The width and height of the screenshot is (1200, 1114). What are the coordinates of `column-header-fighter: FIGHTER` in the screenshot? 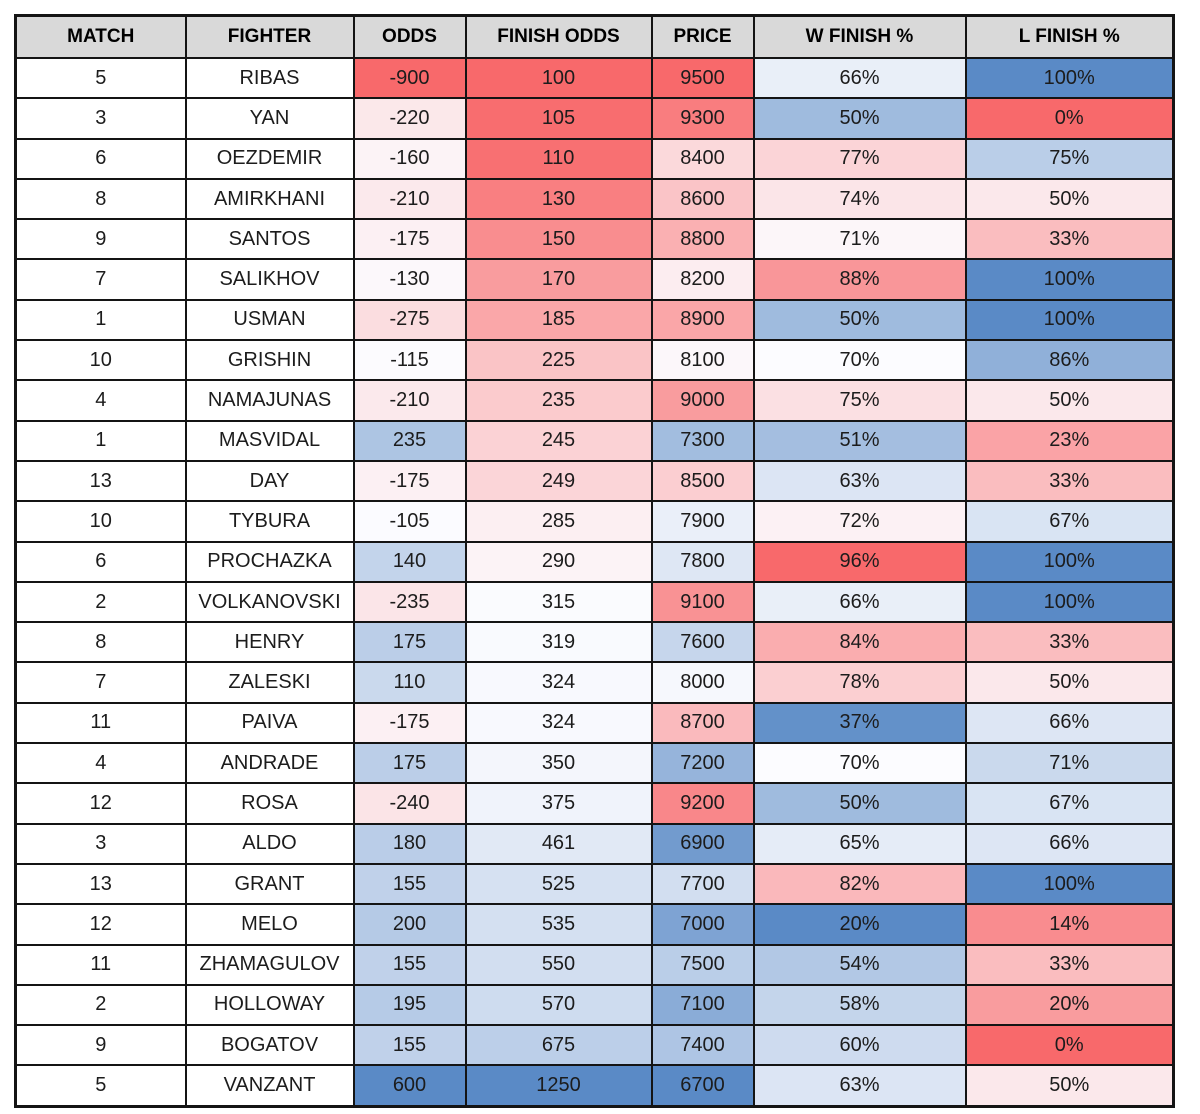 It's located at (269, 36).